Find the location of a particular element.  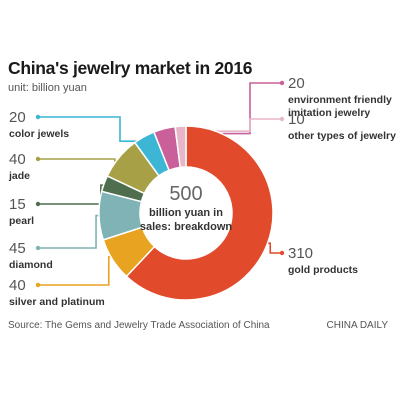

center-caption-line1: billion yuan in is located at coordinates (186, 213).